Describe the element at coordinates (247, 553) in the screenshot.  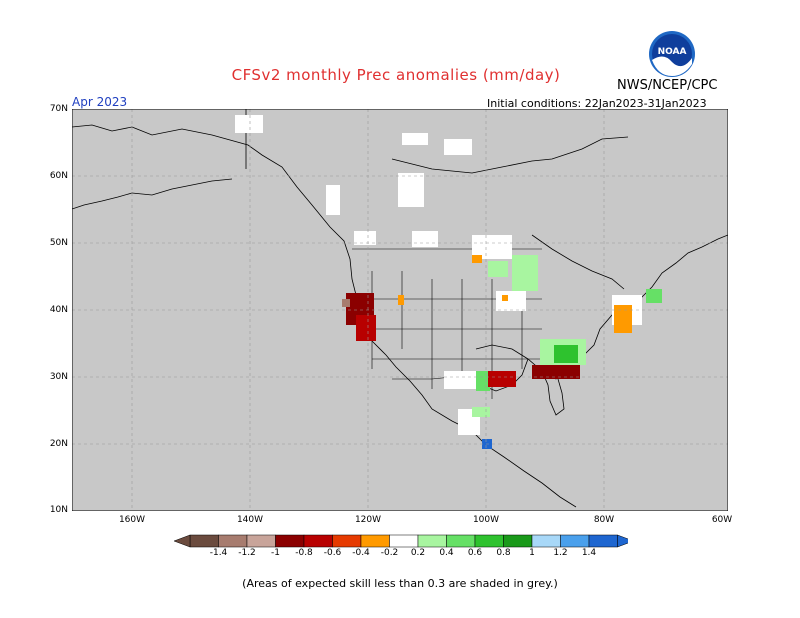
I see `colorbar-tick-label: -1.2` at that location.